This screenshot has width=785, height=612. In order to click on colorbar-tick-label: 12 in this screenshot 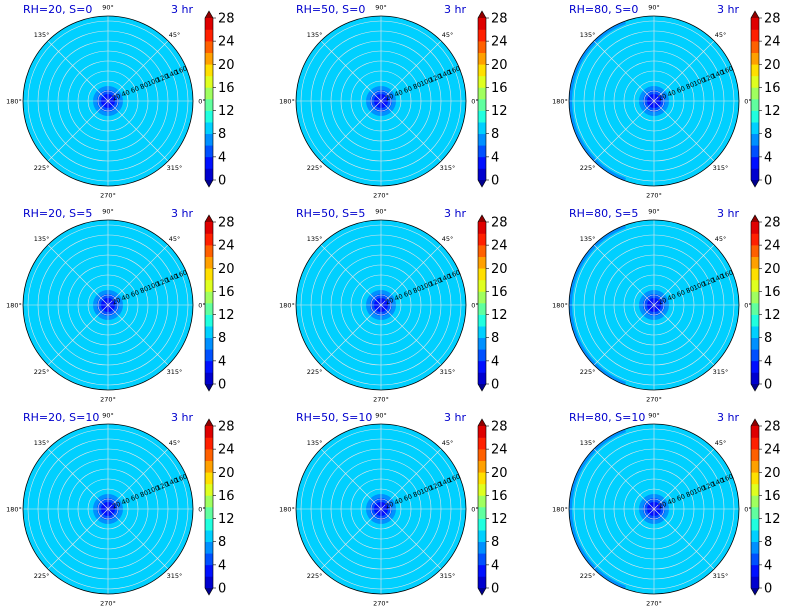, I will do `click(226, 315)`.